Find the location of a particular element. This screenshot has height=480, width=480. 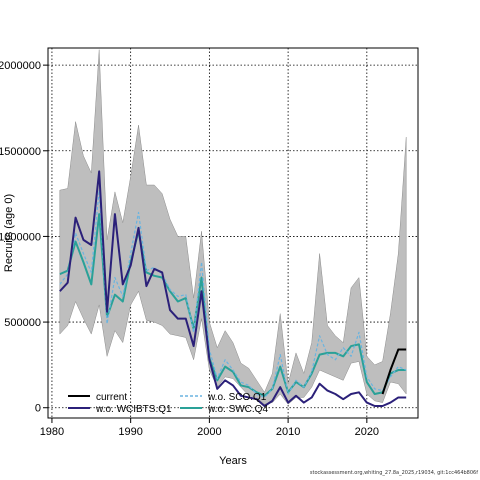

x-tick-label: 2000 is located at coordinates (209, 432).